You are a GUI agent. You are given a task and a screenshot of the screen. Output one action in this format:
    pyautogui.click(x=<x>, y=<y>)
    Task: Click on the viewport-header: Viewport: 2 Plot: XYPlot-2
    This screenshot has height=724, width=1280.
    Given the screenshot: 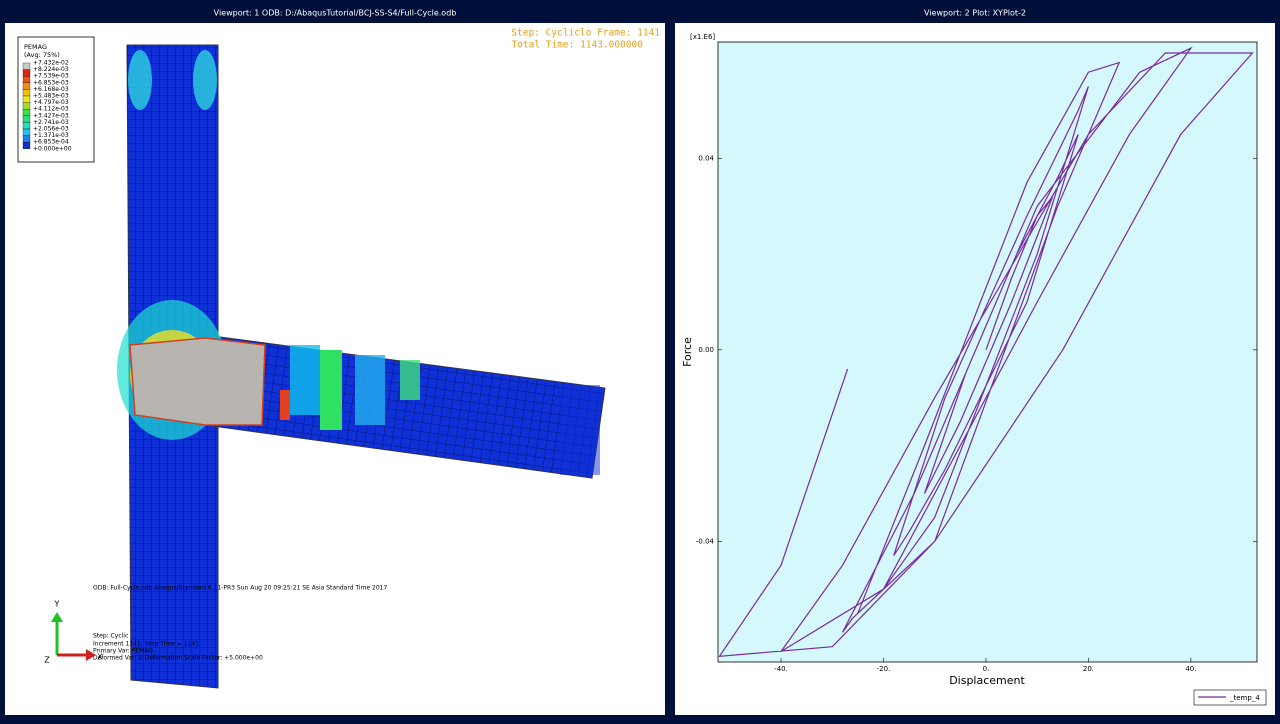 What is the action you would take?
    pyautogui.click(x=975, y=13)
    